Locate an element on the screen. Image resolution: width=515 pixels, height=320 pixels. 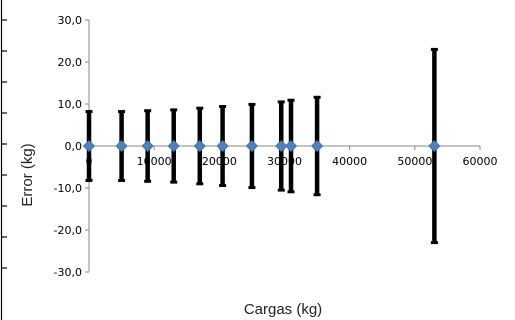
x-tick-label: 40000 is located at coordinates (349, 161).